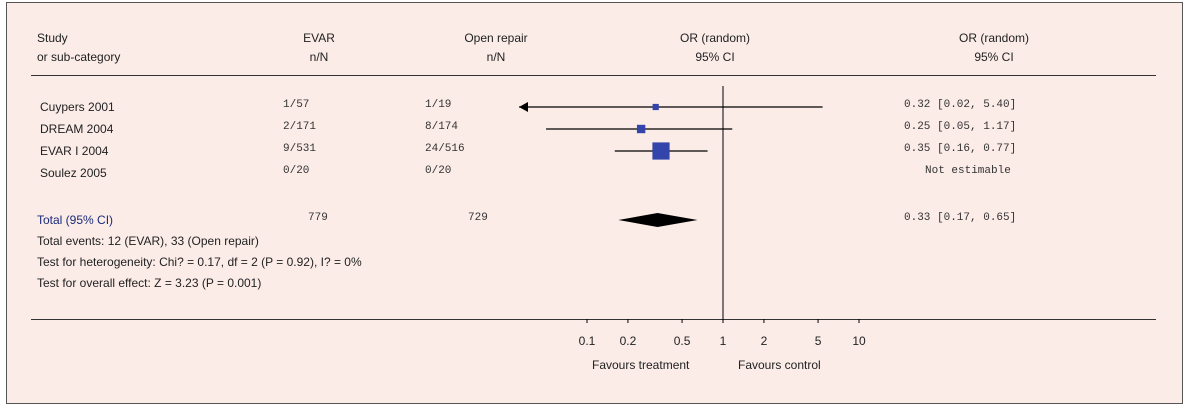 The image size is (1189, 408). What do you see at coordinates (319, 38) in the screenshot?
I see `header-evar: EVAR` at bounding box center [319, 38].